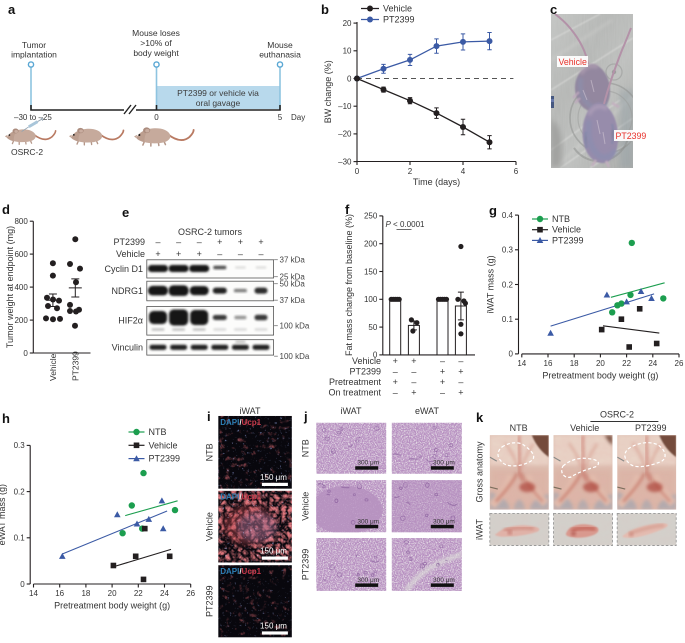 This screenshot has width=685, height=643. Describe the element at coordinates (305, 416) in the screenshot. I see `svg-text: j` at that location.